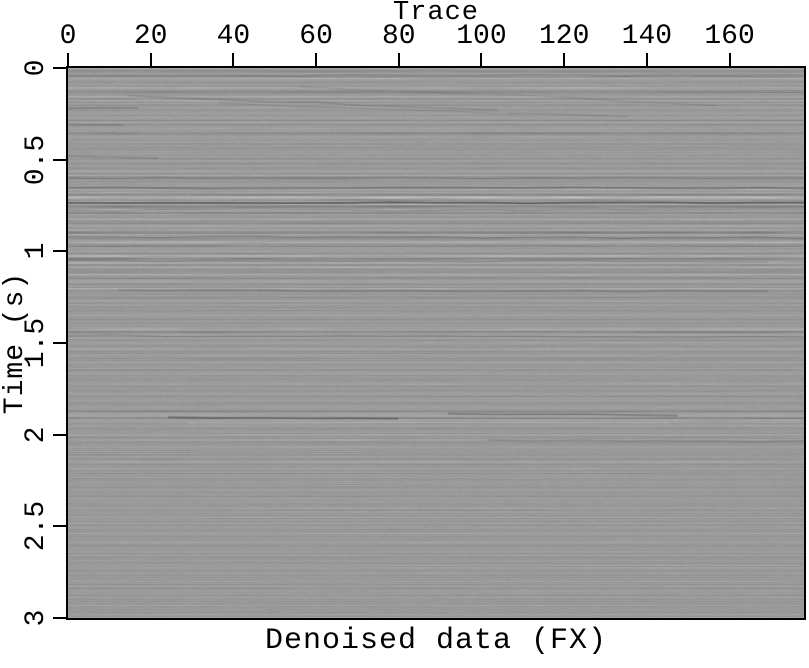  What do you see at coordinates (36, 68) in the screenshot?
I see `y-tick-label: 0` at bounding box center [36, 68].